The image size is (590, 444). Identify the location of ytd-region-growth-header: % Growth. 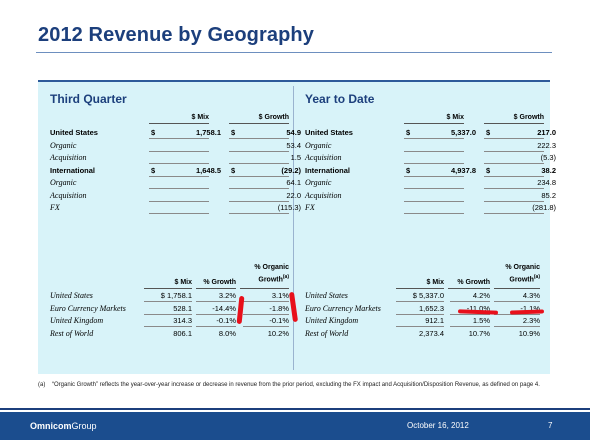
(473, 282).